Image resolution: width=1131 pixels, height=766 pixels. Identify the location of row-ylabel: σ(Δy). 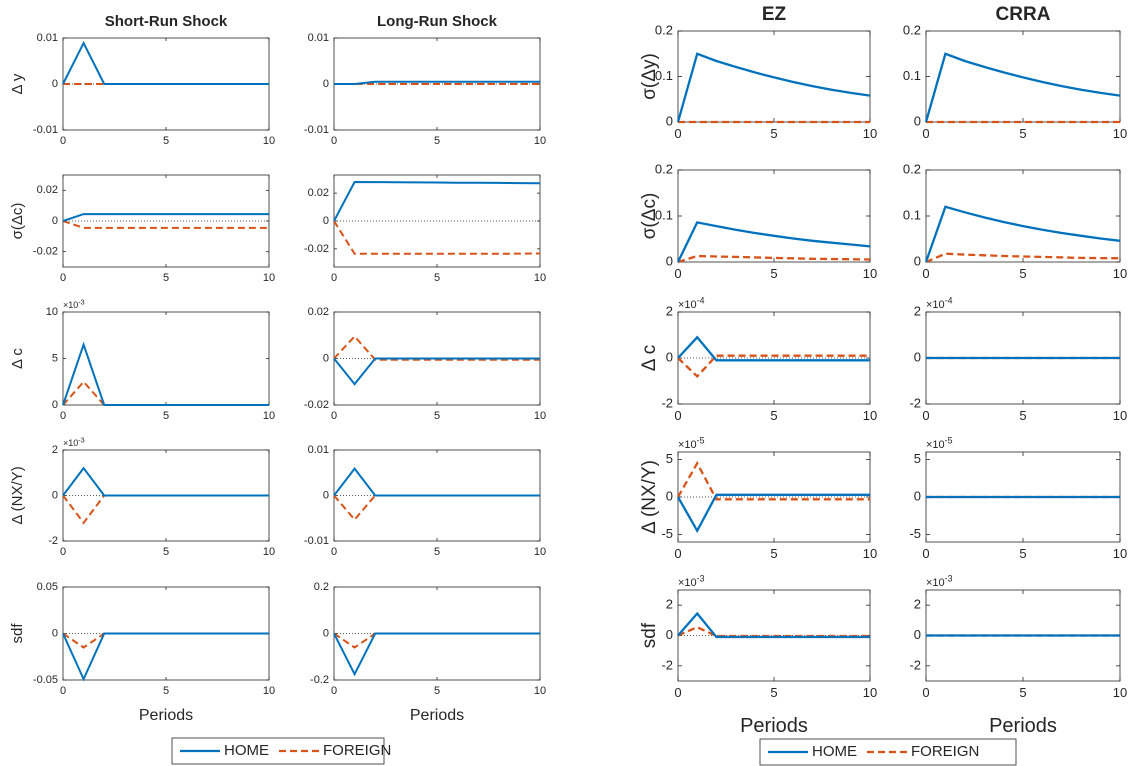
(649, 76).